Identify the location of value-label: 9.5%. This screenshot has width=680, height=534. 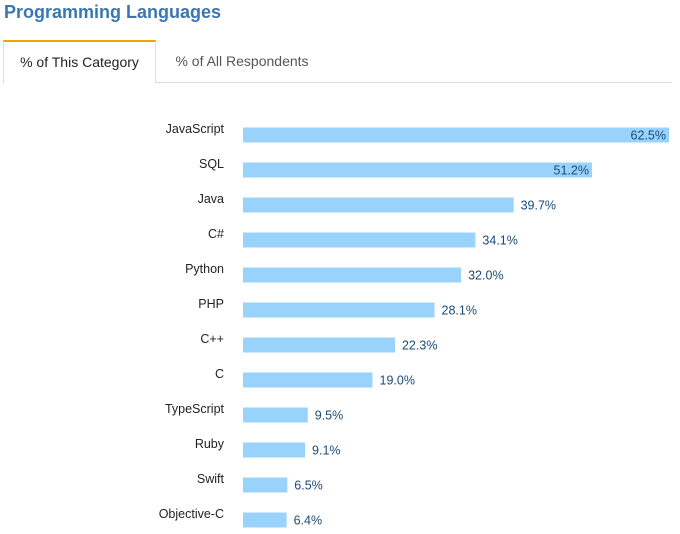
(329, 416).